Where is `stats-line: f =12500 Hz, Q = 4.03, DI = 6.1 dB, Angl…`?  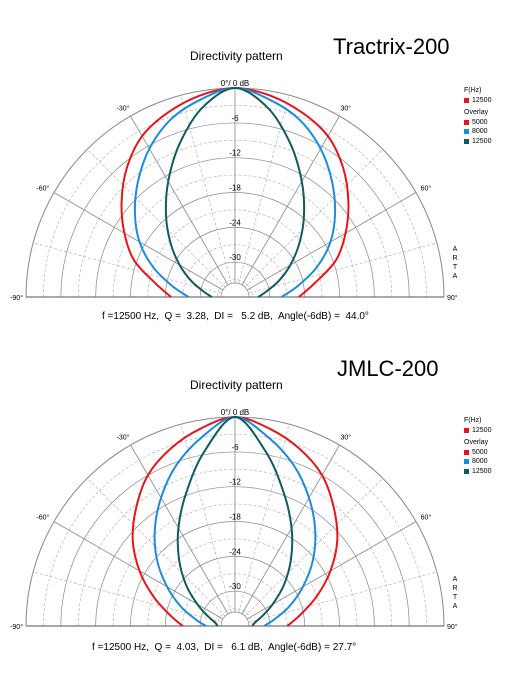
stats-line: f =12500 Hz, Q = 4.03, DI = 6.1 dB, Angl… is located at coordinates (224, 647).